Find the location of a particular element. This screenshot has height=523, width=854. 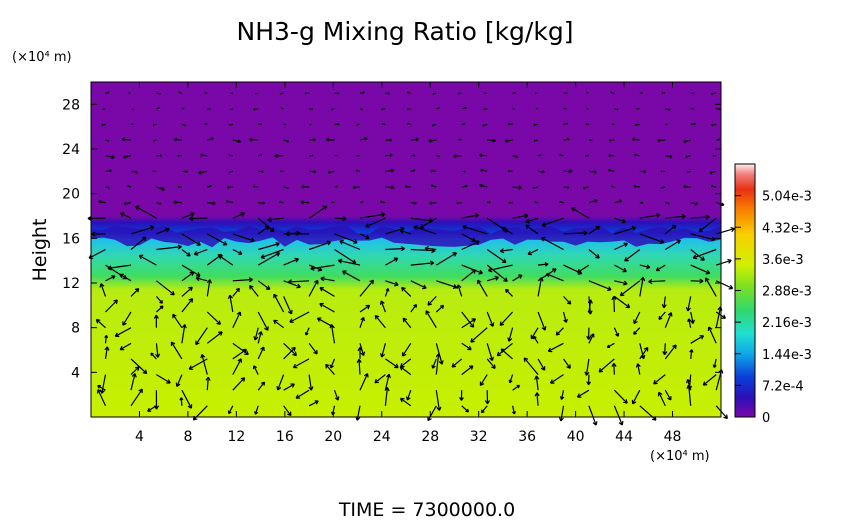

y-unit-label: (×10⁴ m) is located at coordinates (42, 57).